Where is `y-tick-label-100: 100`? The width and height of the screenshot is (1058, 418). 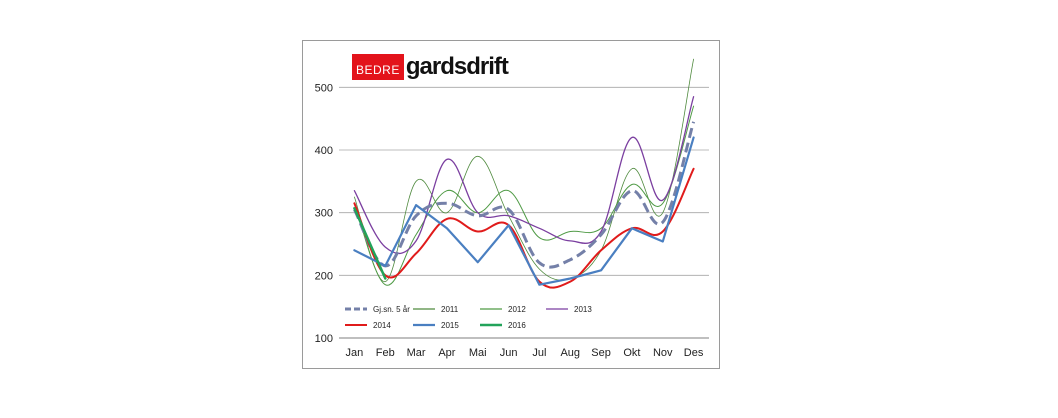 y-tick-label-100: 100 is located at coordinates (324, 339).